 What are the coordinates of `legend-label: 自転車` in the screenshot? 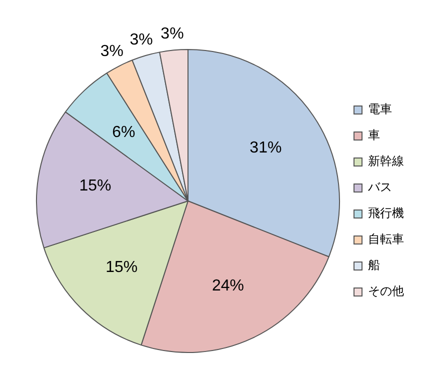 It's located at (386, 239).